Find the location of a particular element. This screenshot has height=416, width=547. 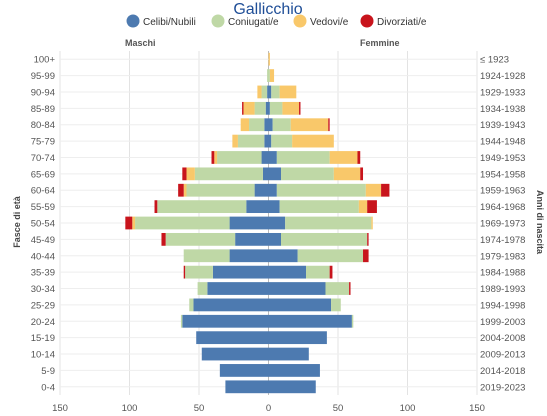

birth-years-label: 1934-1938 is located at coordinates (502, 109).